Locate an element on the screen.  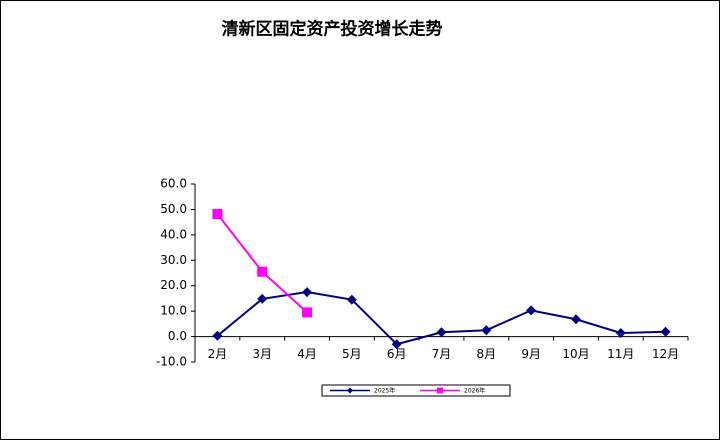
x-tick-label: 9月 is located at coordinates (531, 354).